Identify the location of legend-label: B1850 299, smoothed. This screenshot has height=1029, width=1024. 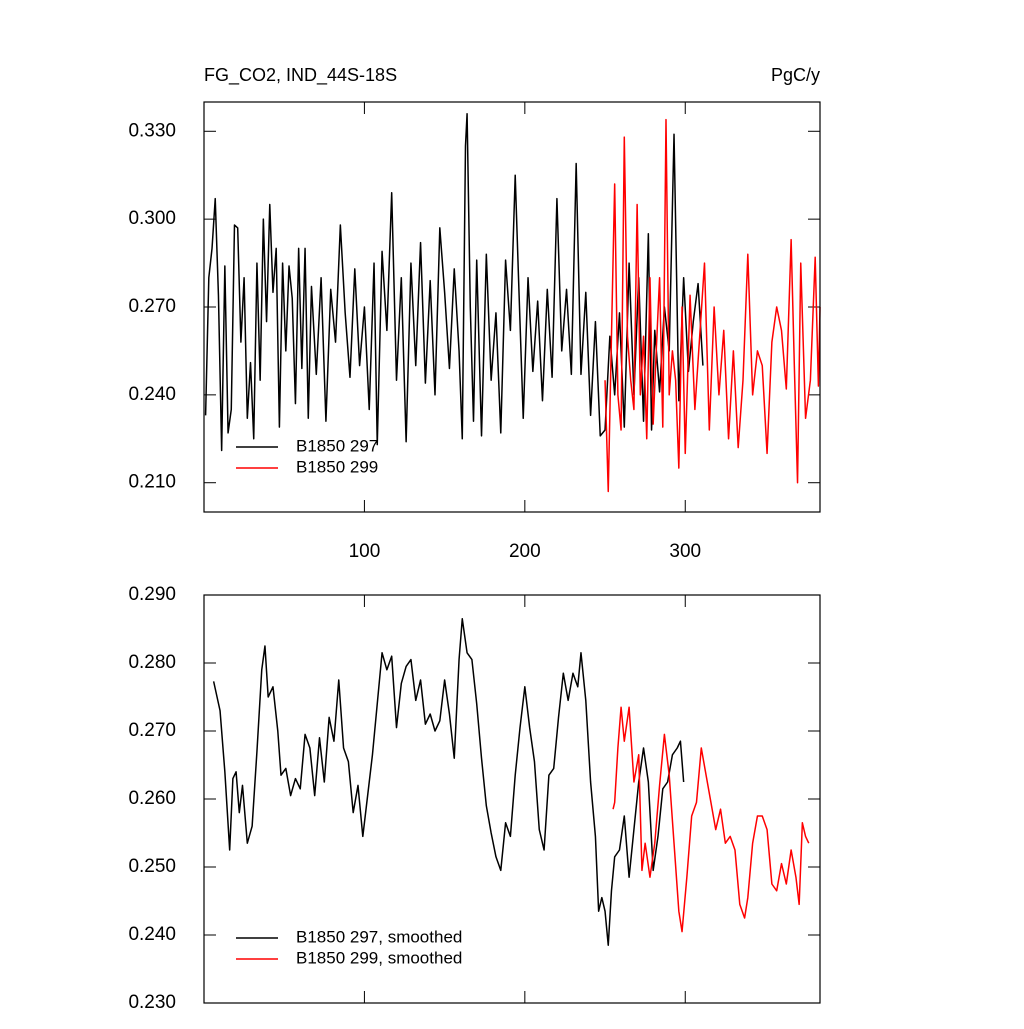
(379, 957).